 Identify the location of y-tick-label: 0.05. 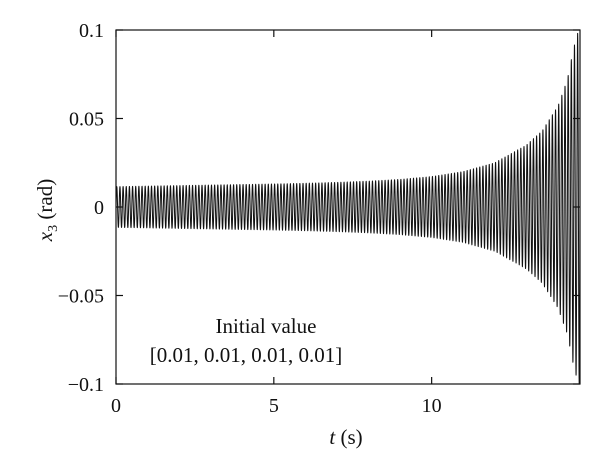
(86, 120).